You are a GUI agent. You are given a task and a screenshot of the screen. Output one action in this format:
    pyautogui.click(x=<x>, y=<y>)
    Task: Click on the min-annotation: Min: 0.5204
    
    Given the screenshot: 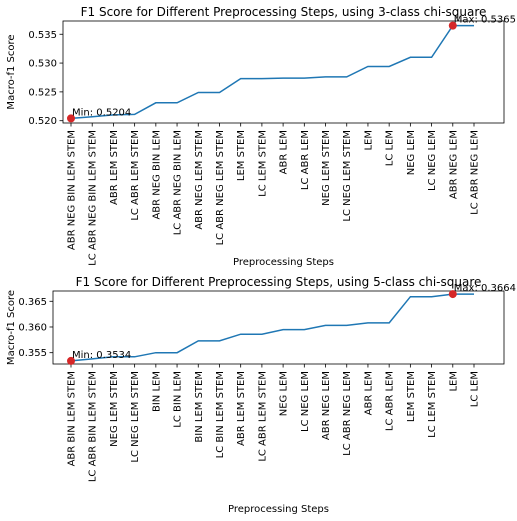 What is the action you would take?
    pyautogui.click(x=101, y=112)
    